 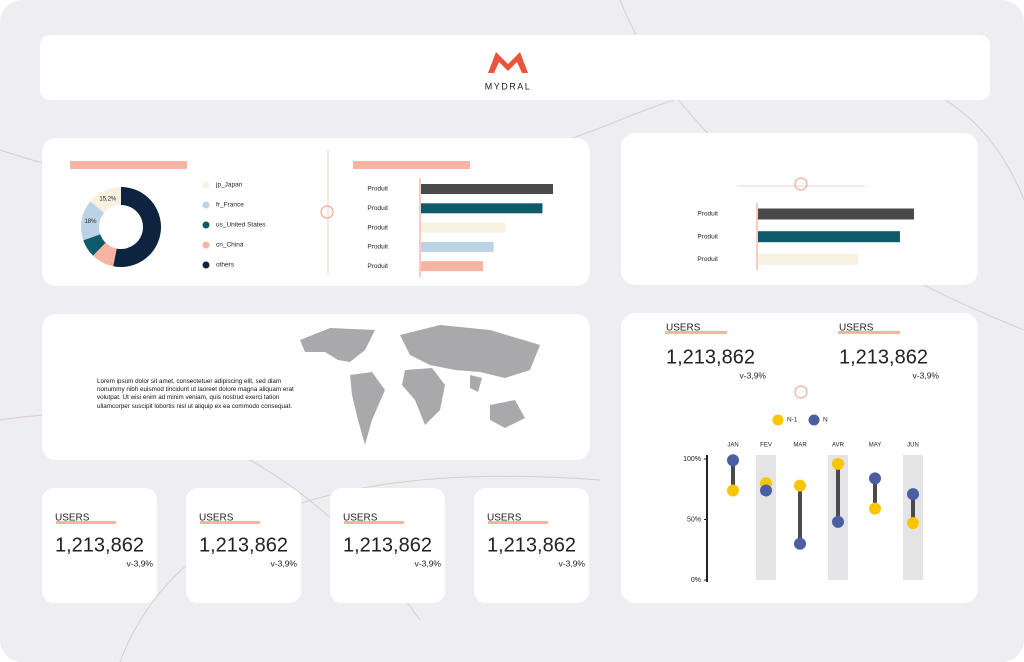 What do you see at coordinates (696, 580) in the screenshot?
I see `y-tick-label: 0%` at bounding box center [696, 580].